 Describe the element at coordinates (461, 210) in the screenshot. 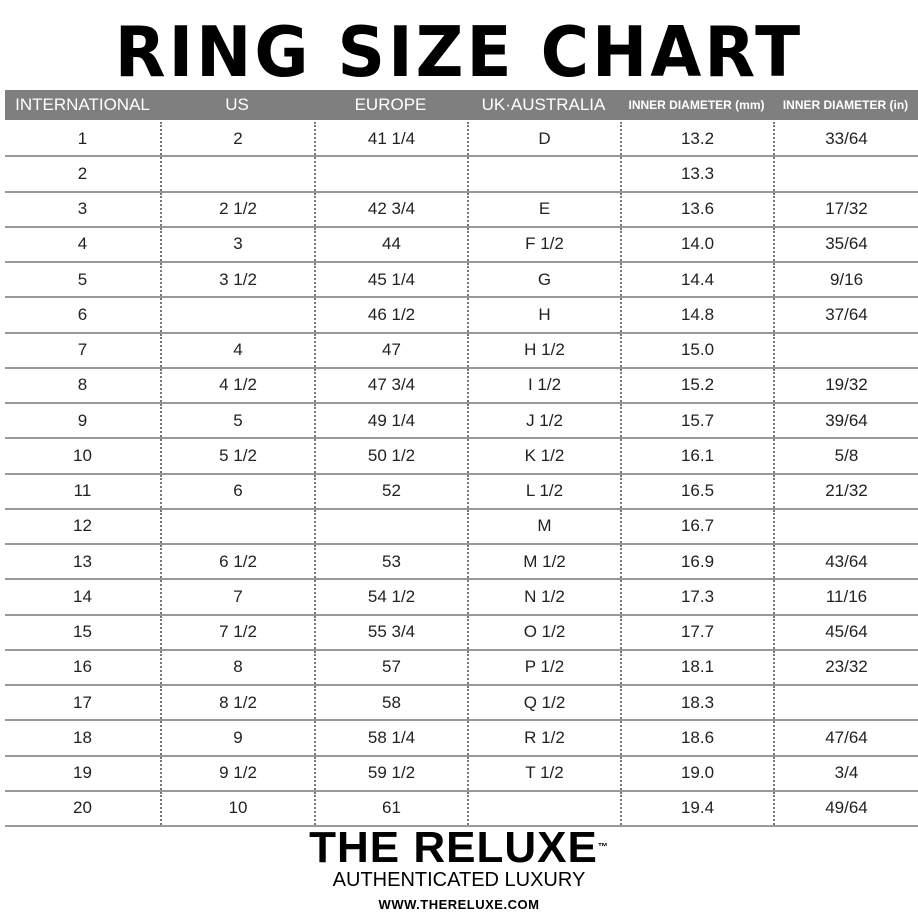

I see `table-row: 3 2 1/2 42 3/4 E 13.6 17/32` at that location.